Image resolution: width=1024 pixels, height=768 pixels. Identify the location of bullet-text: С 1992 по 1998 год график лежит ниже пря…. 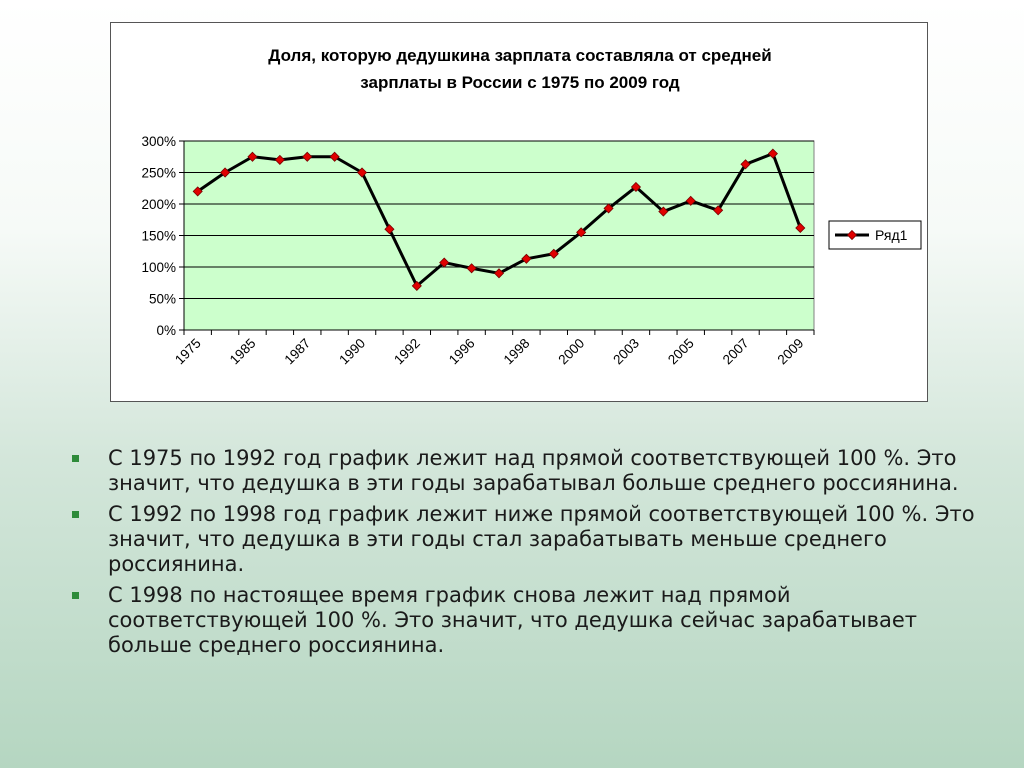
(541, 539).